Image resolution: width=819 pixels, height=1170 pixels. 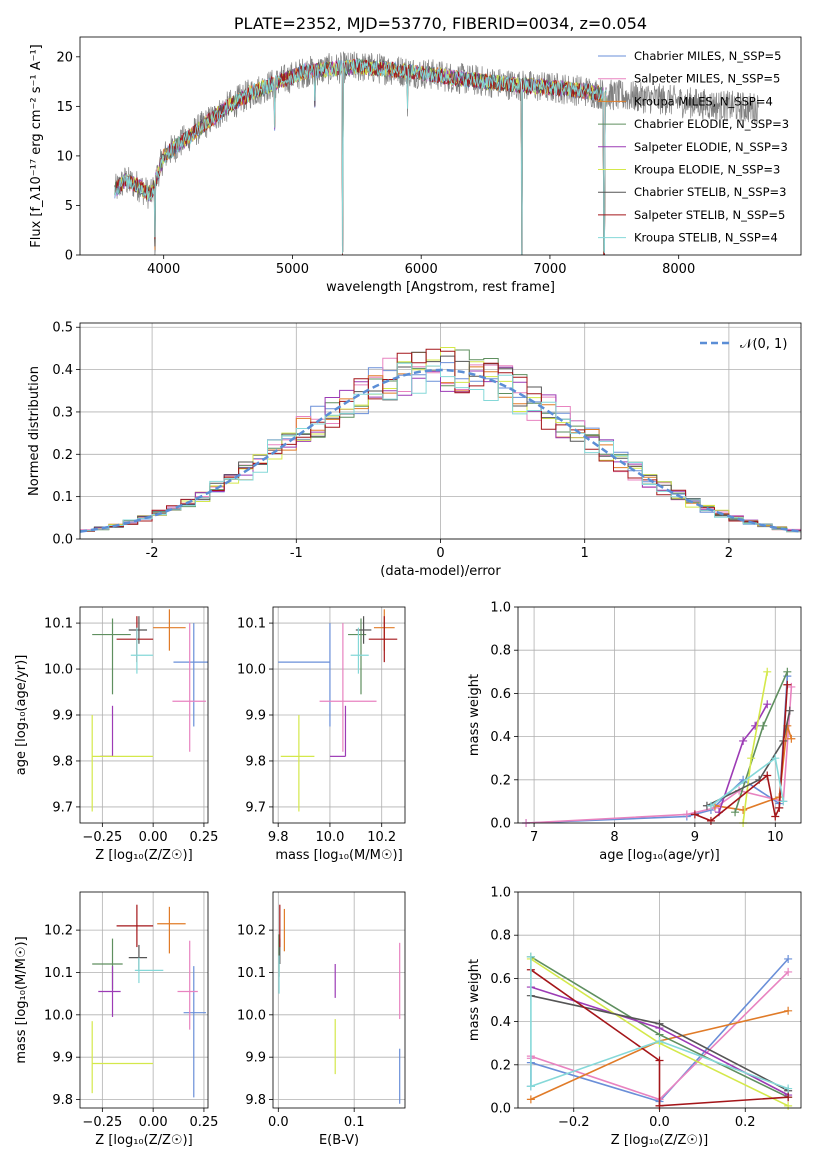 What do you see at coordinates (321, 1019) in the screenshot?
I see `mass-vs-ebv-panel: 0.0 0.1 9.8 9.9 10.0 10.1 10.2 E(B-V)` at bounding box center [321, 1019].